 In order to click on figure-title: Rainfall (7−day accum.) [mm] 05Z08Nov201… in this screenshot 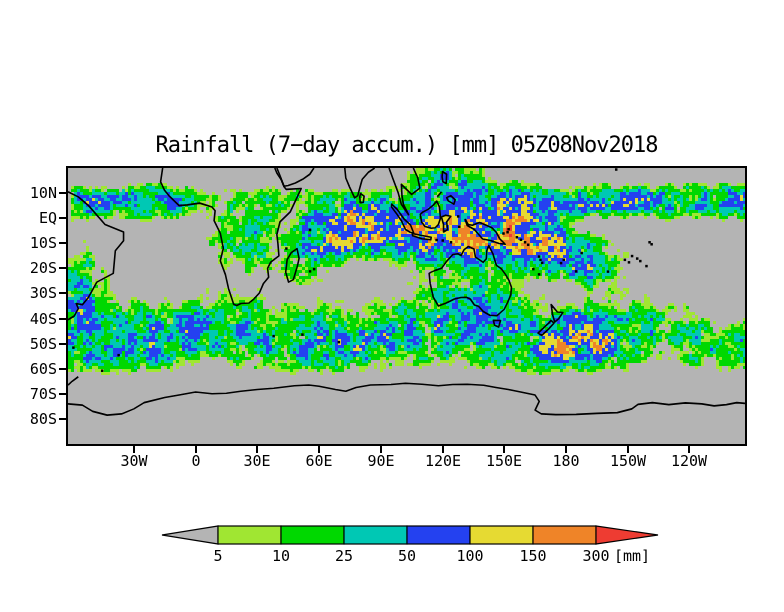, I will do `click(406, 145)`.